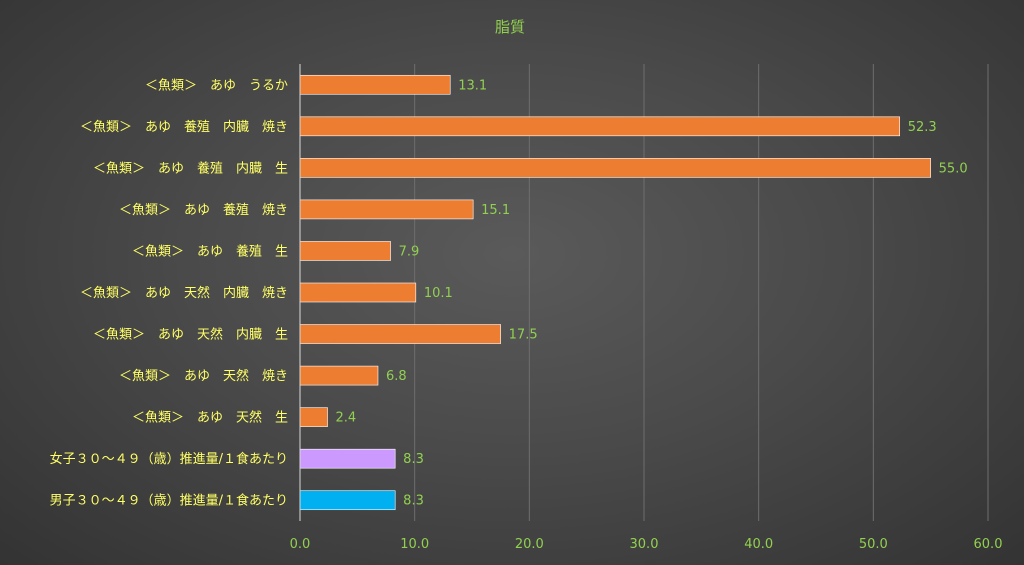 The height and width of the screenshot is (565, 1024). What do you see at coordinates (210, 418) in the screenshot?
I see `category-label: ＜魚類＞ あゆ 天然 生` at bounding box center [210, 418].